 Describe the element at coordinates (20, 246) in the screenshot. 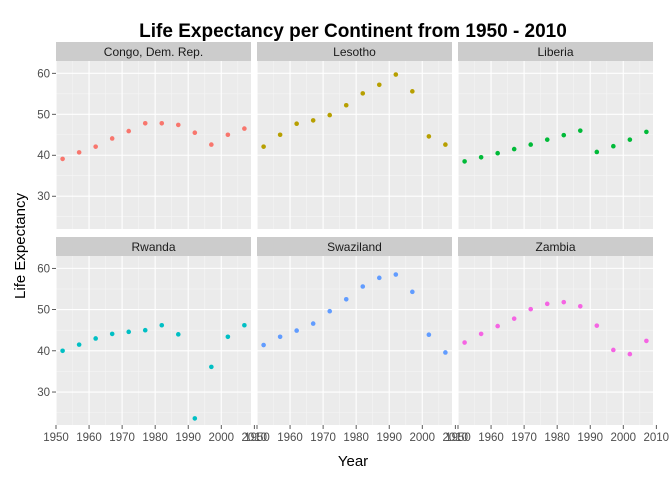

I see `y-axis-title: Life Expectancy` at that location.